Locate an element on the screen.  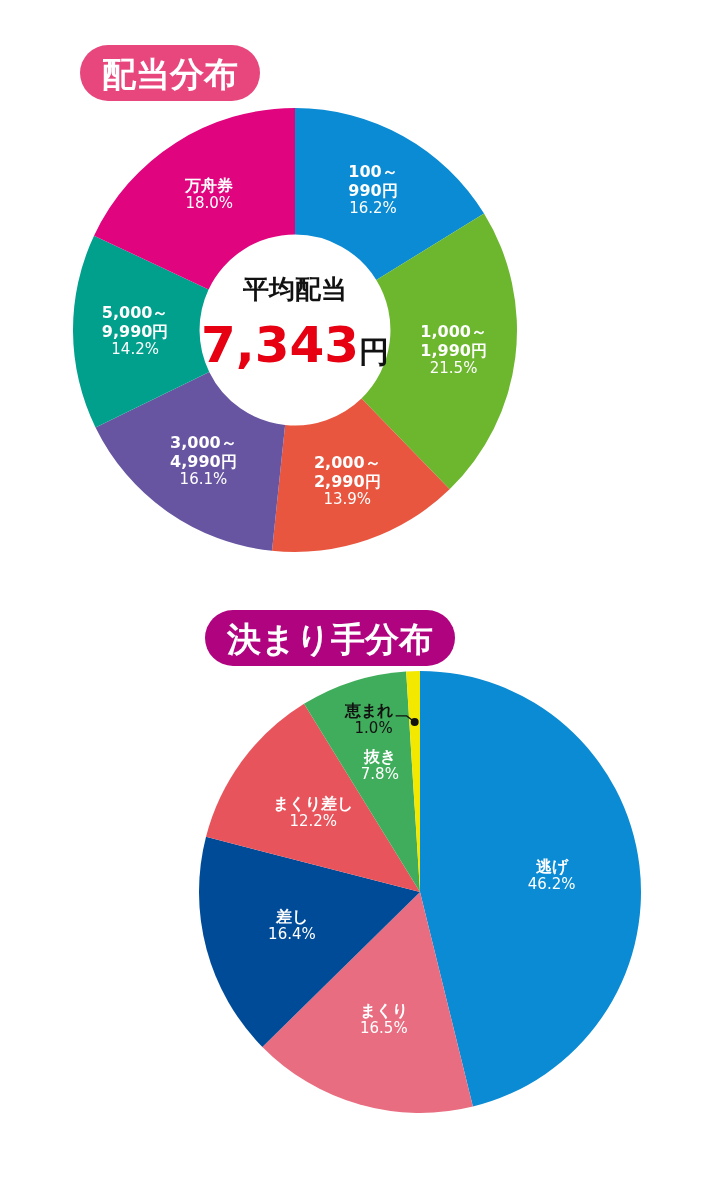
slice-label: 1,000～ 1,990円 is located at coordinates (453, 340).